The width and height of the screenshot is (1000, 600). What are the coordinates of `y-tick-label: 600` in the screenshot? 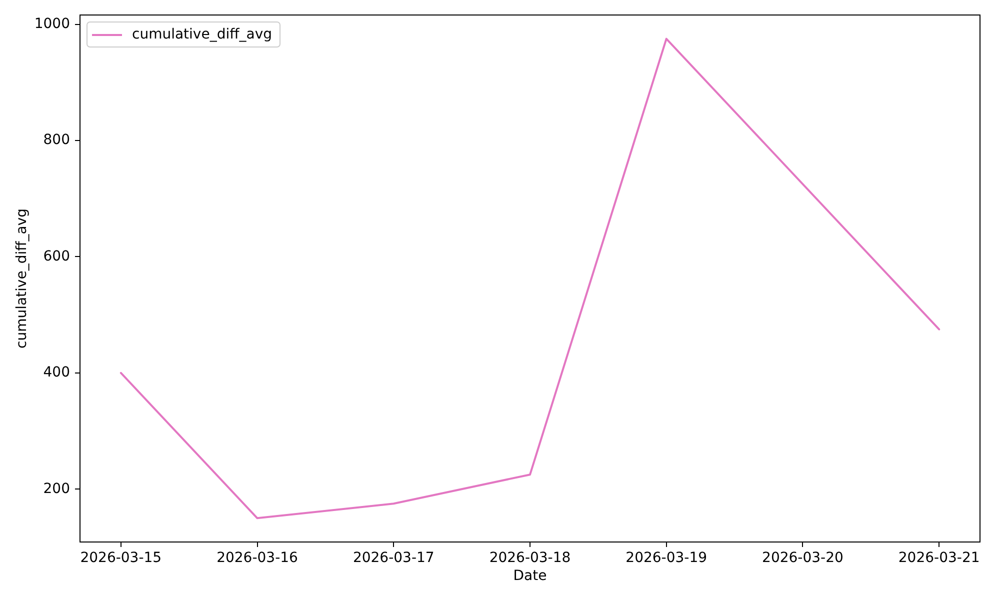 It's located at (56, 256).